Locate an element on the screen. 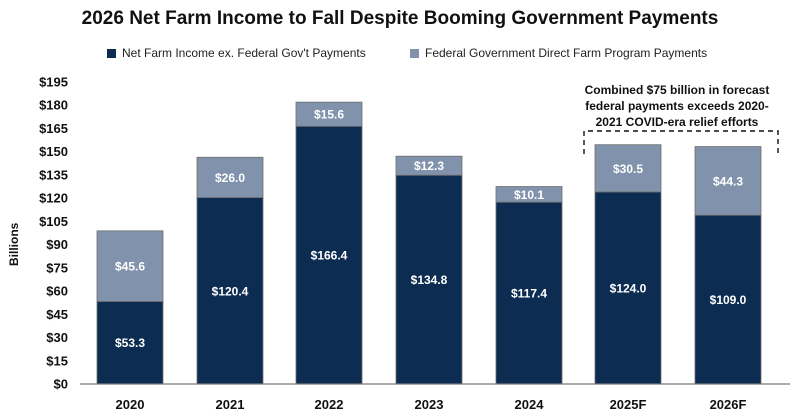  y-tick-label: $150 is located at coordinates (53, 151).